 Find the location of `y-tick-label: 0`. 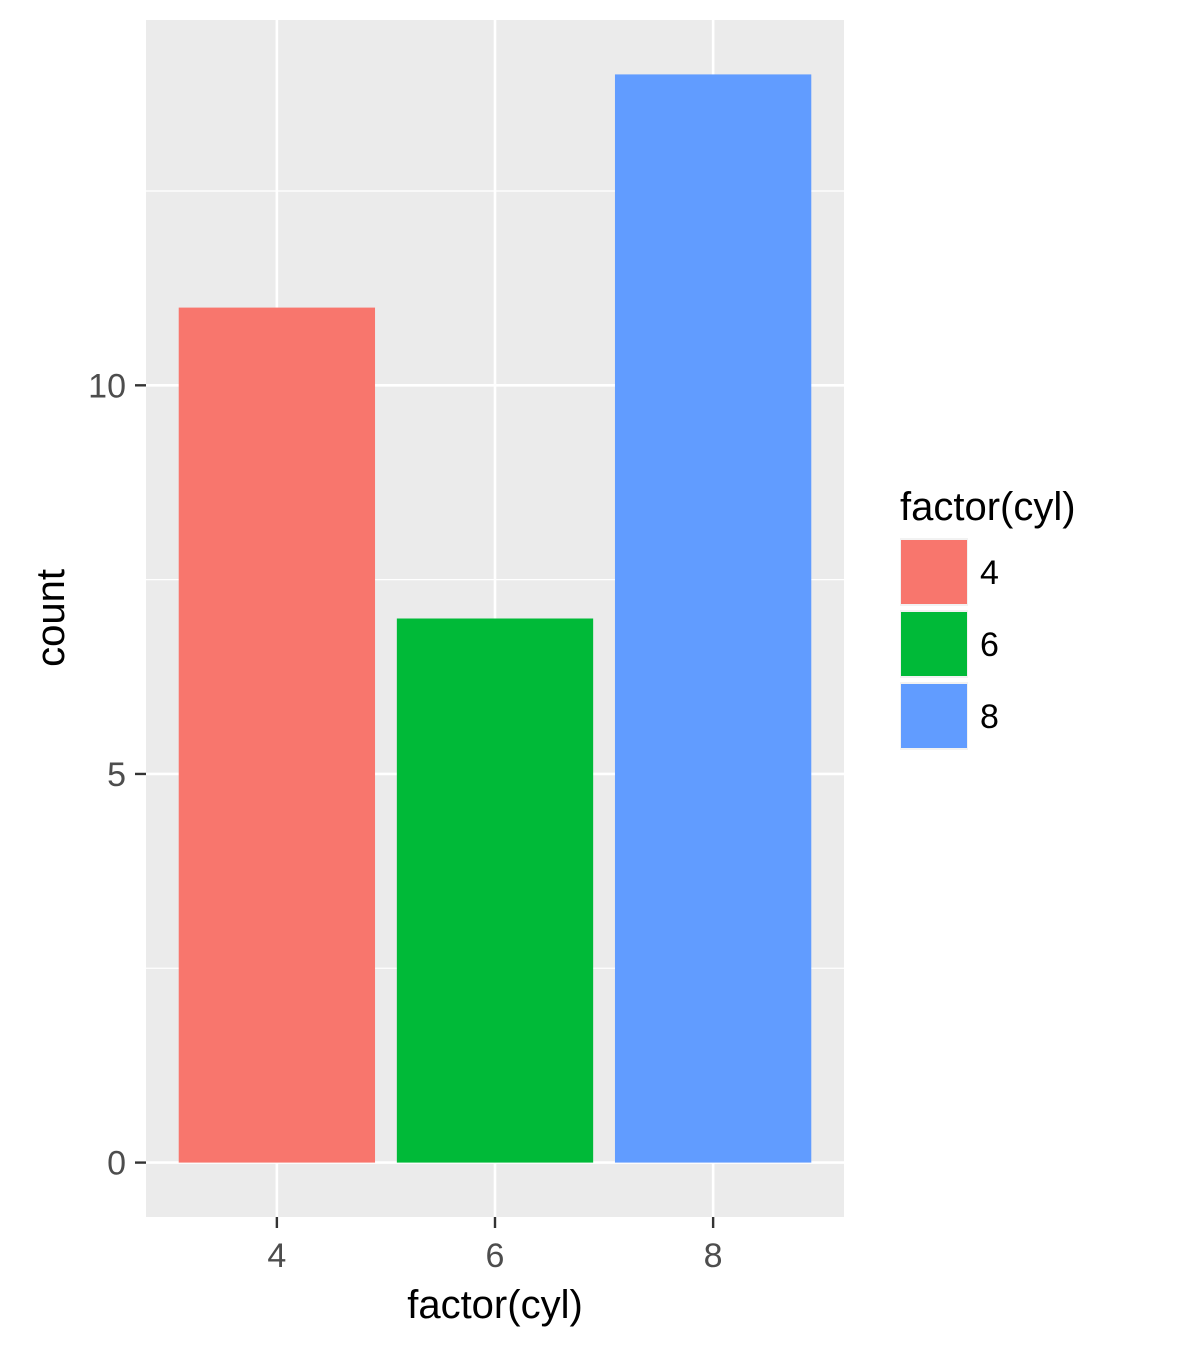

y-tick-label: 0 is located at coordinates (116, 1164).